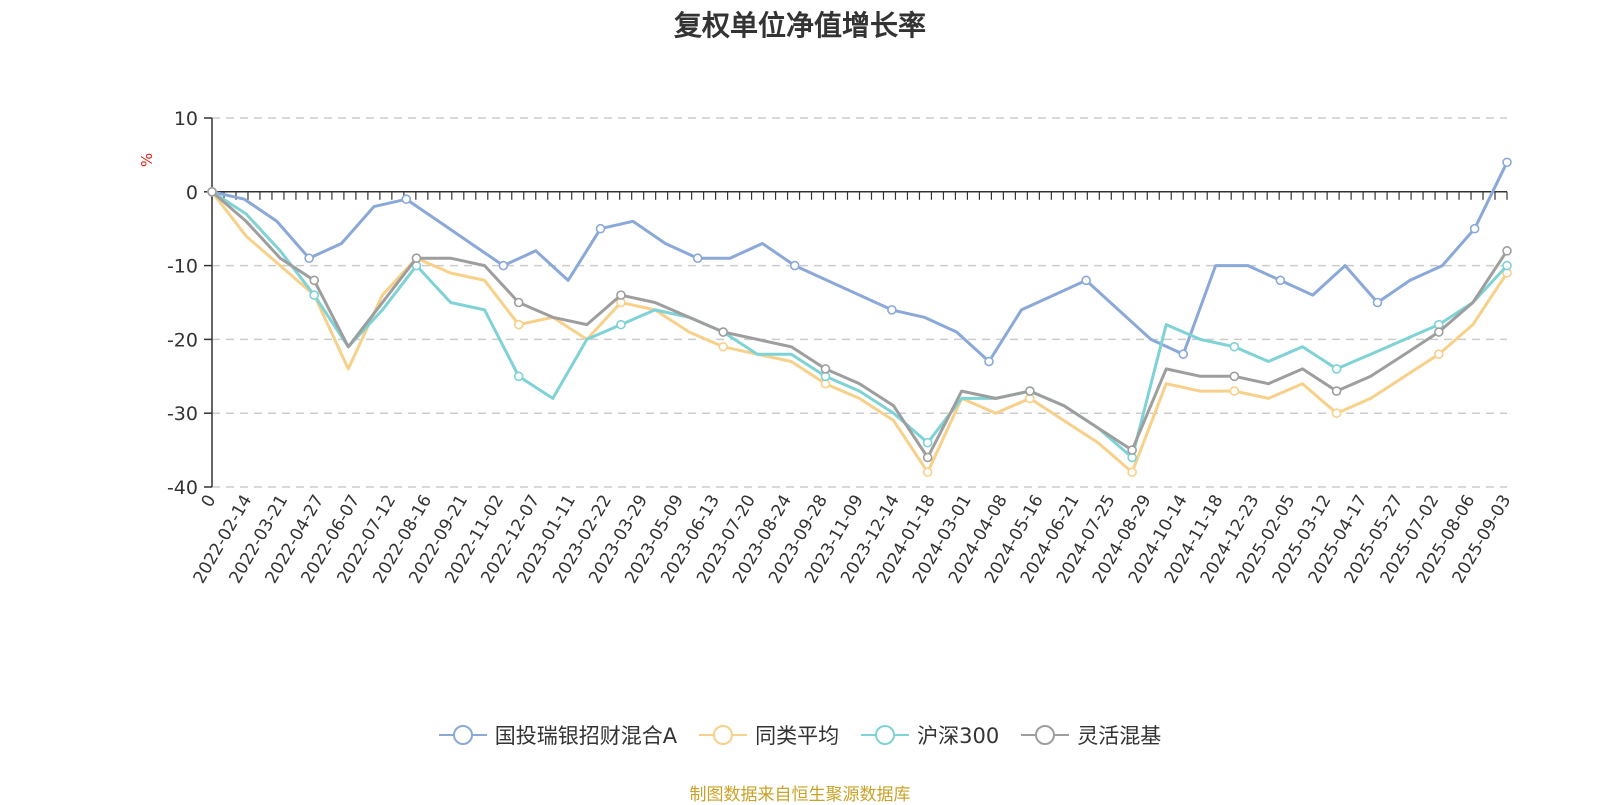  I want to click on legend-item: 国投瑞银招财混合A, so click(558, 735).